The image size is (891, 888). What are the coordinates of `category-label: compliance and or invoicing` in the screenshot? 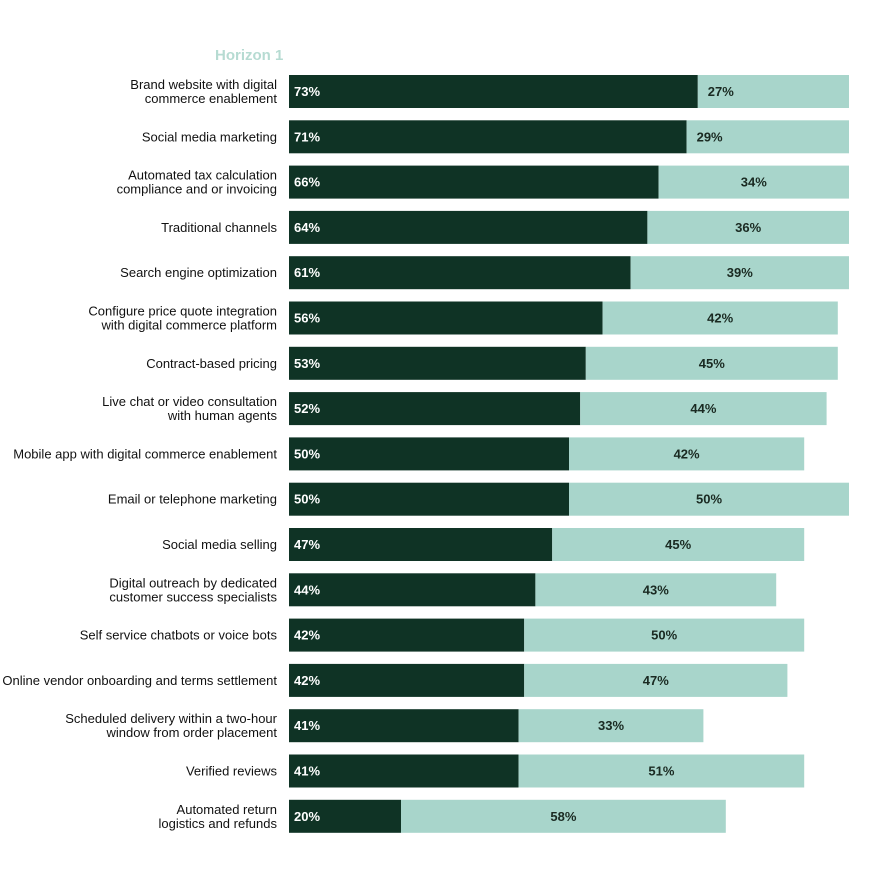 It's located at (197, 189).